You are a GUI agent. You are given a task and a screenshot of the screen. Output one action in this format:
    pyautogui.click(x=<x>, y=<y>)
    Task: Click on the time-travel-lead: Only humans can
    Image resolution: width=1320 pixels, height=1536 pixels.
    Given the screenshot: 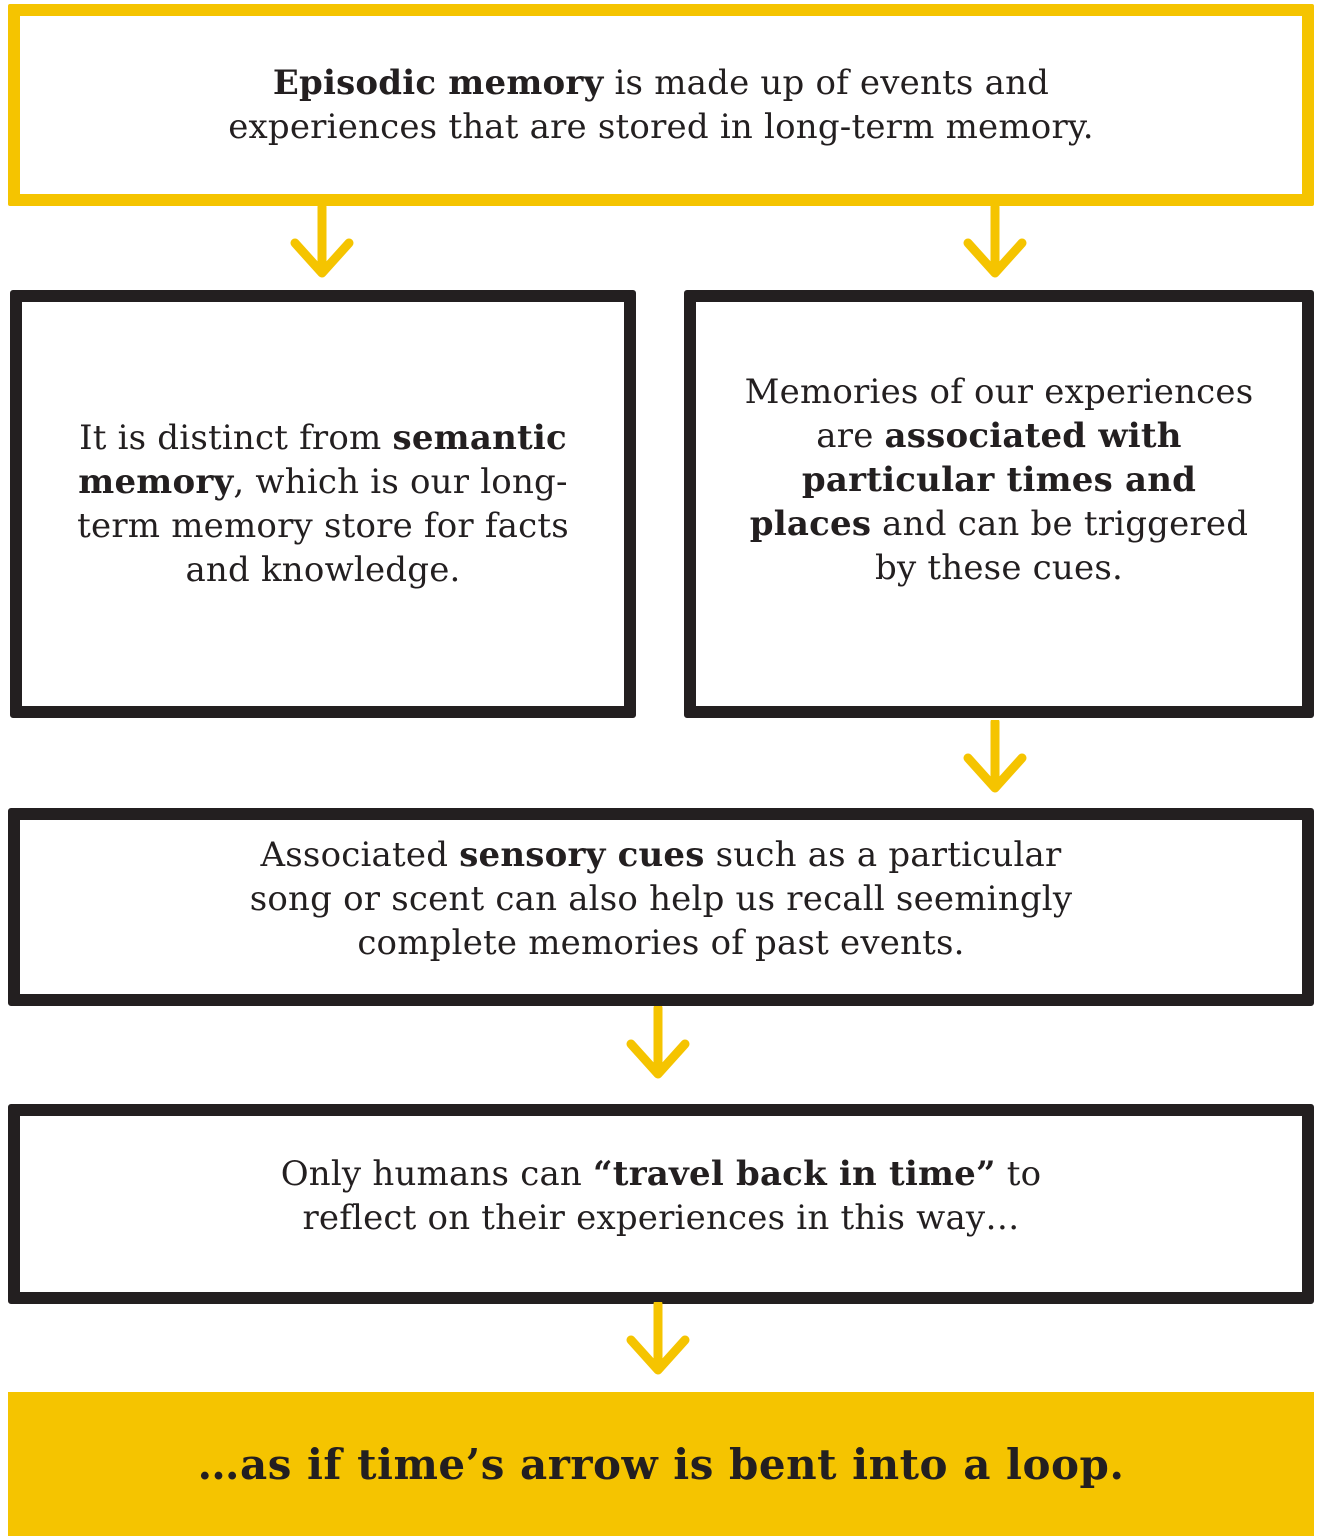 What is the action you would take?
    pyautogui.click(x=437, y=1174)
    